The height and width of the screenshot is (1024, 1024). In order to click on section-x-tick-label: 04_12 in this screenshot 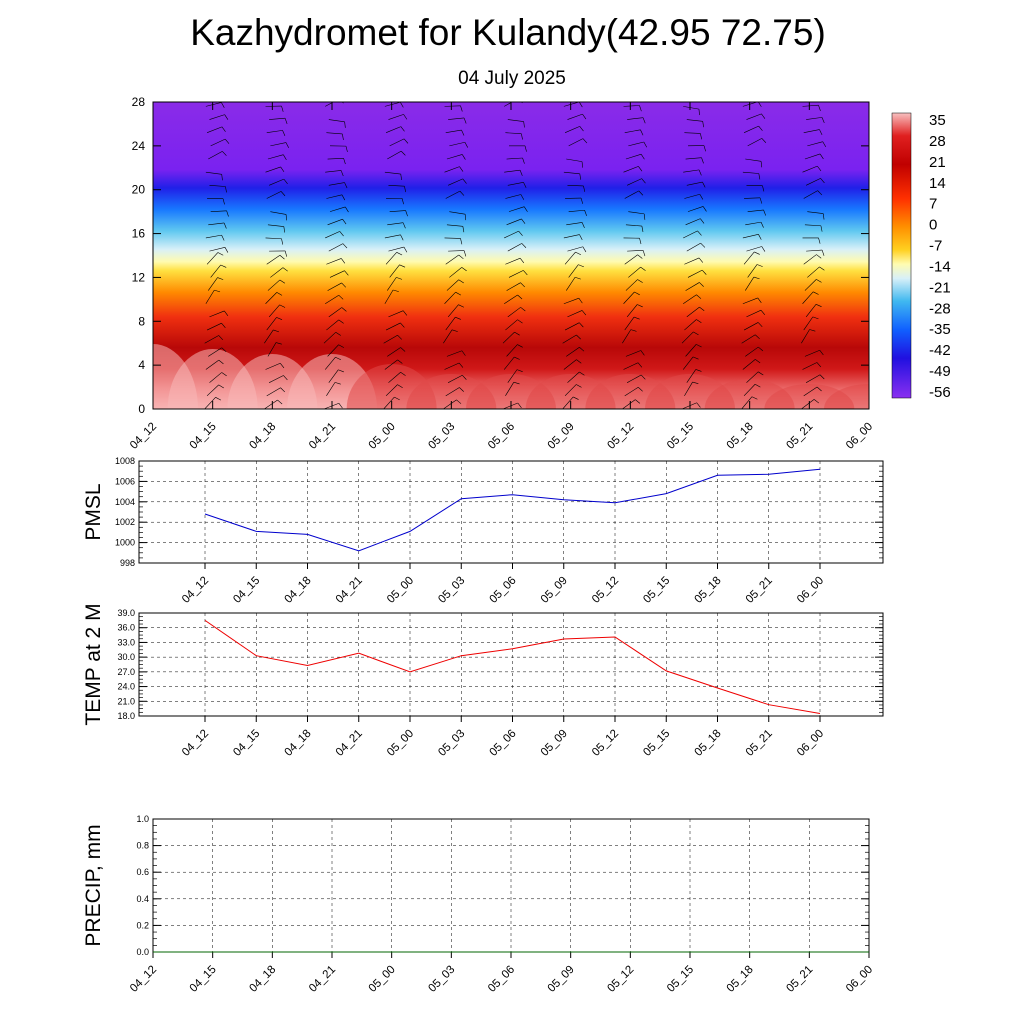, I will do `click(143, 436)`.